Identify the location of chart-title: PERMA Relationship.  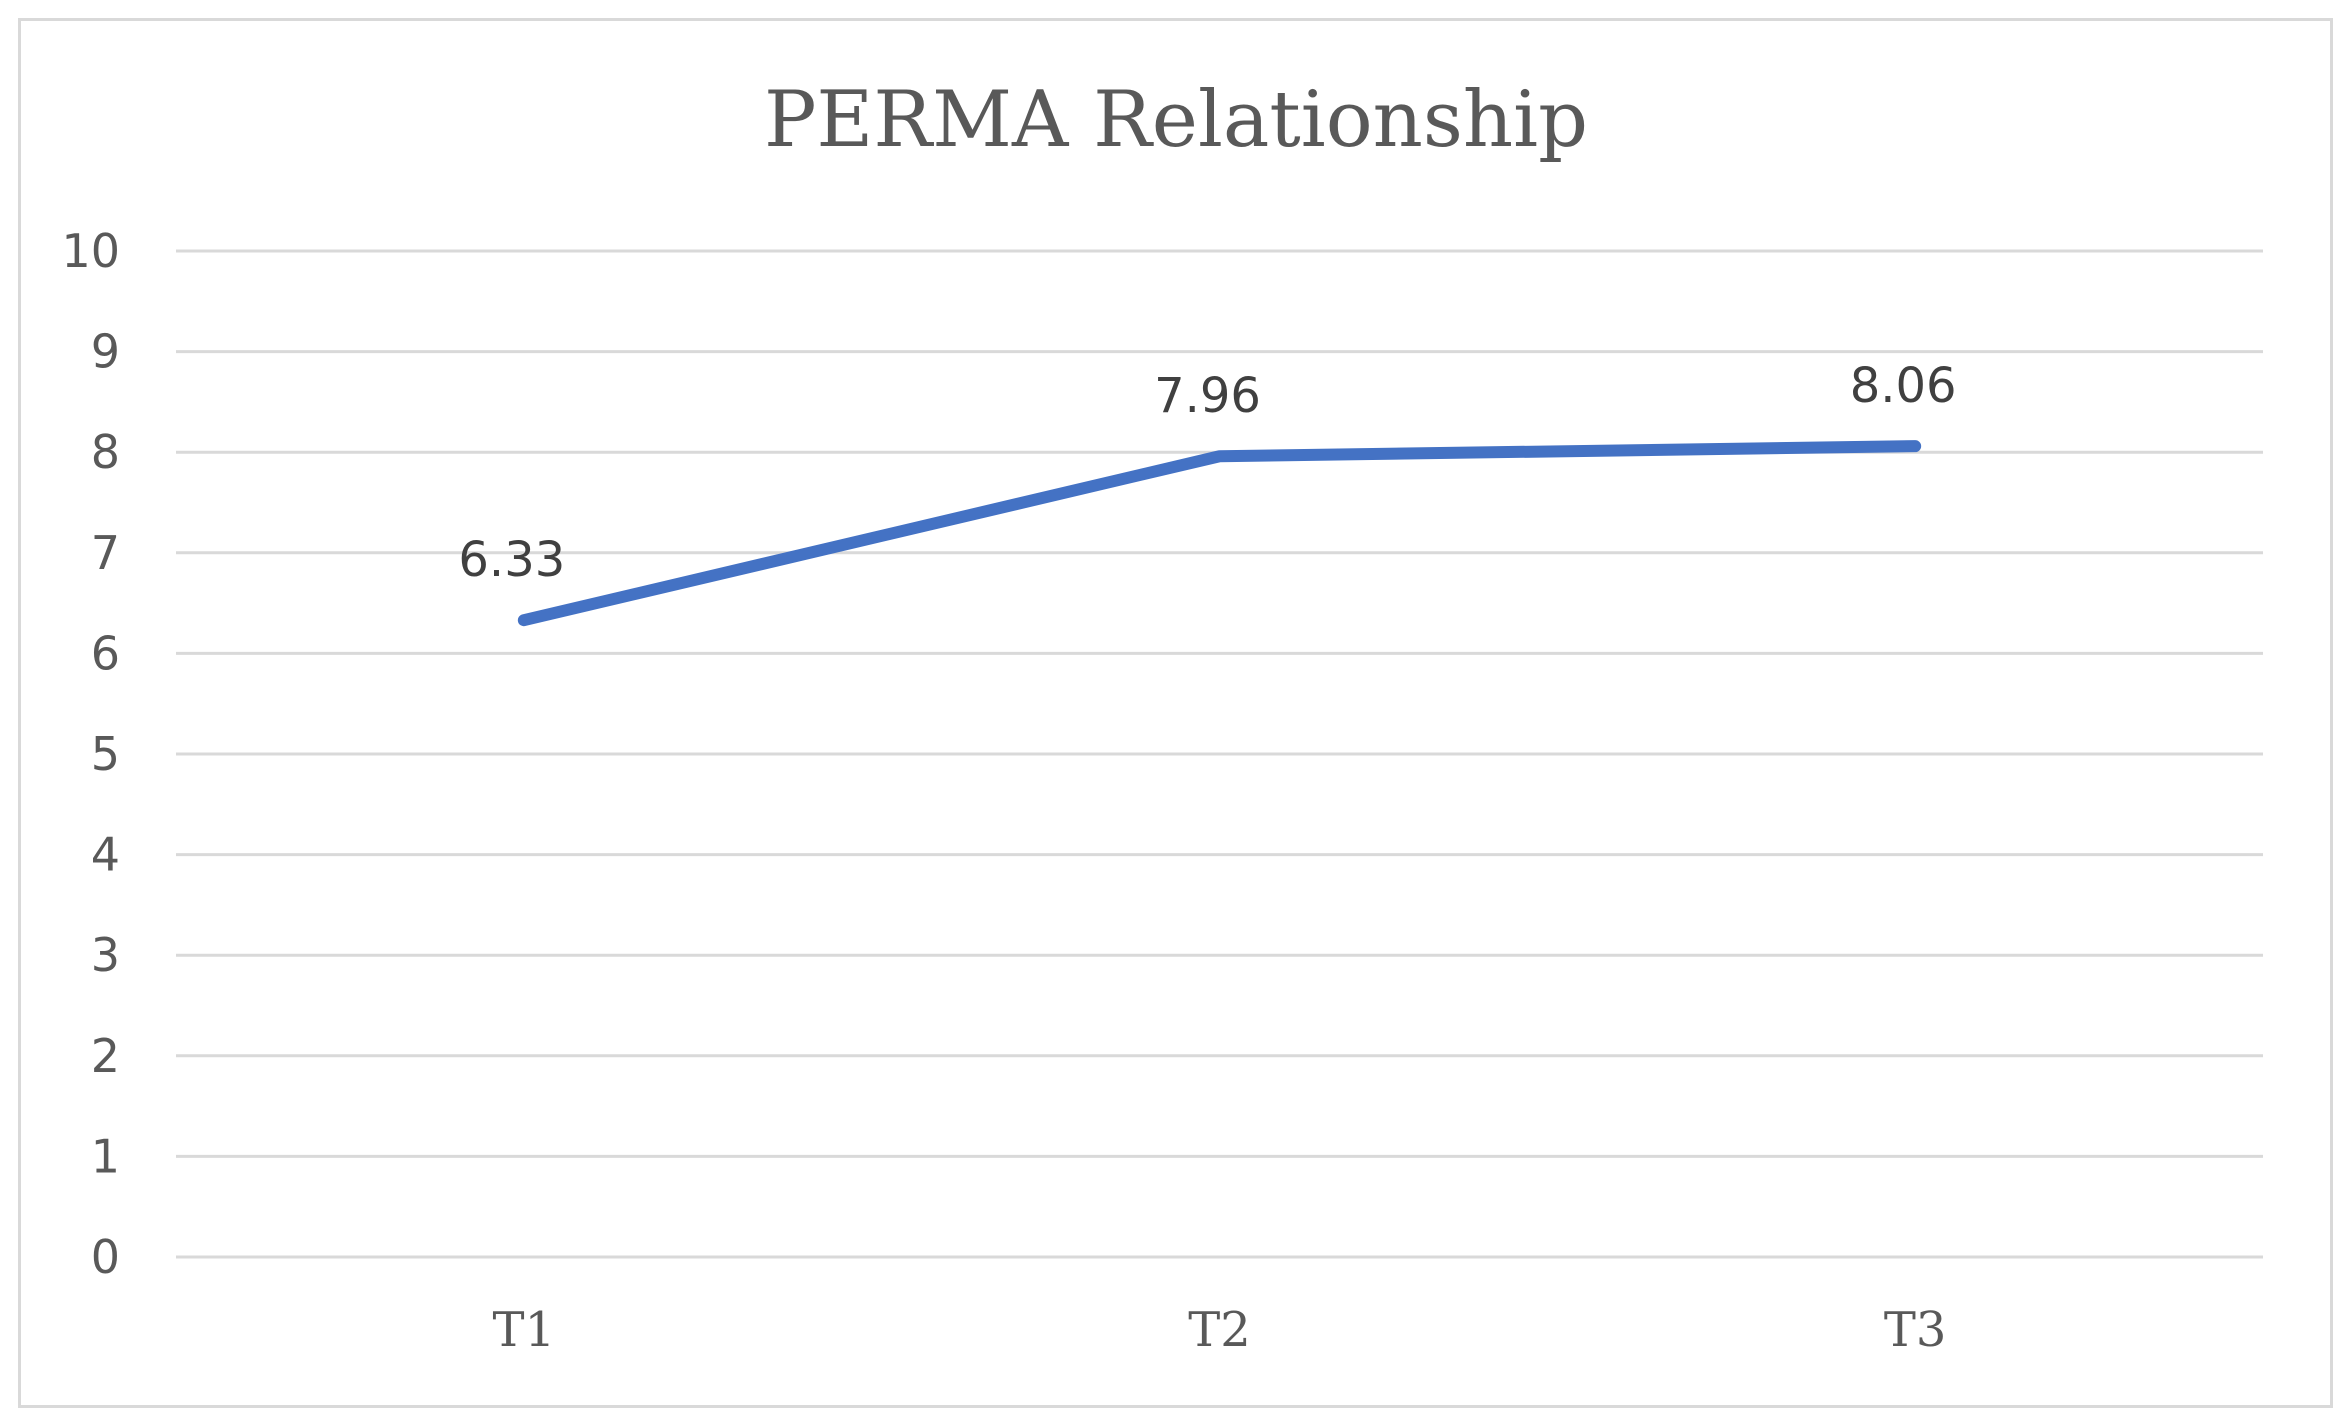
(1176, 120).